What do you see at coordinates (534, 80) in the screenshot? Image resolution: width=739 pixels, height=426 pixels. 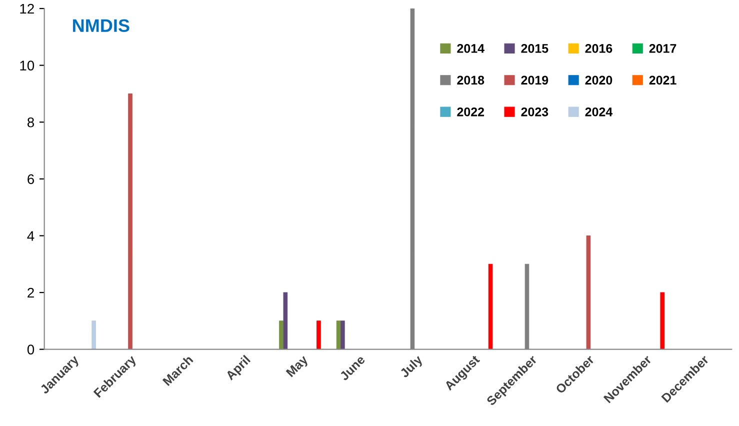 I see `legend-label: 2019` at bounding box center [534, 80].